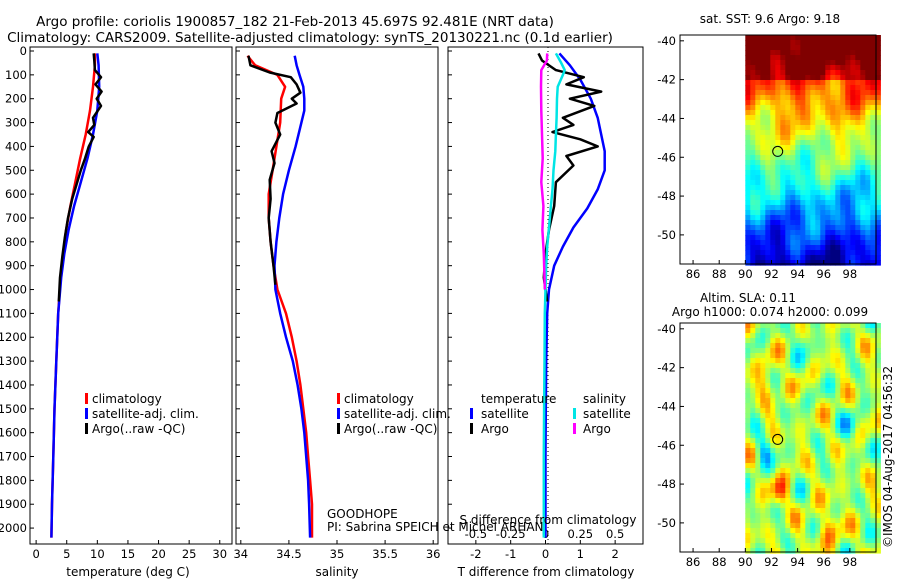 The width and height of the screenshot is (900, 580). What do you see at coordinates (476, 534) in the screenshot?
I see `top-xtick-label-0-5: -0.5` at bounding box center [476, 534].